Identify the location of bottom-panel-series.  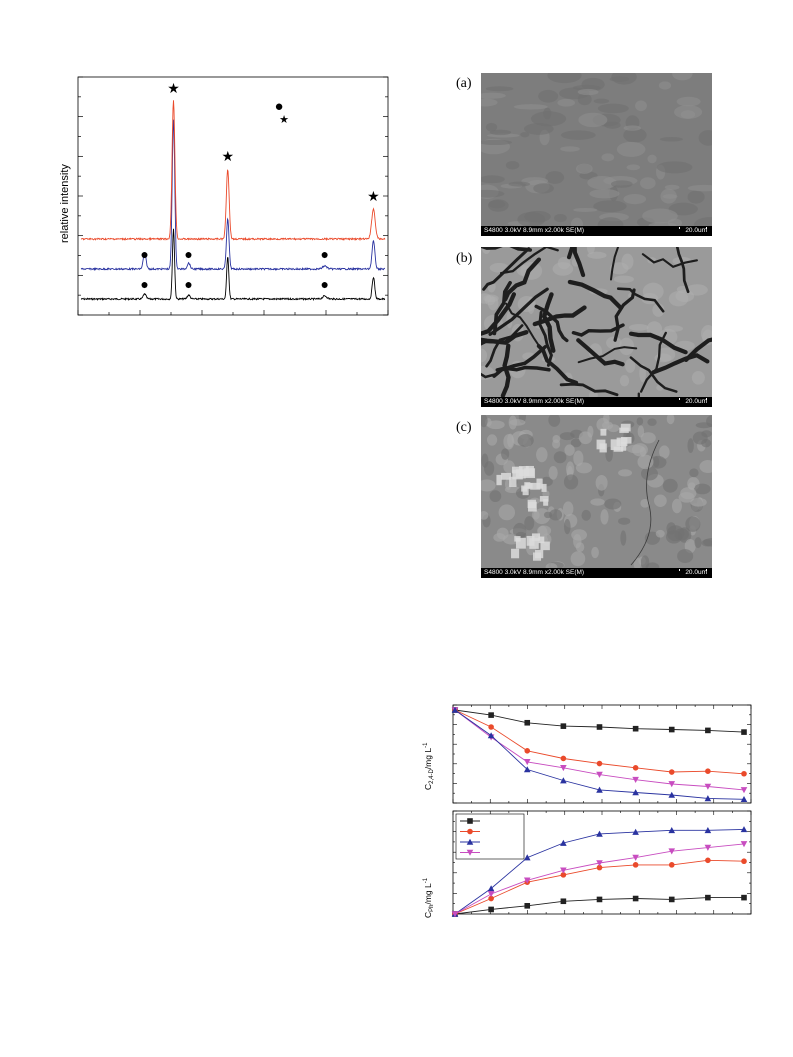
(599, 872).